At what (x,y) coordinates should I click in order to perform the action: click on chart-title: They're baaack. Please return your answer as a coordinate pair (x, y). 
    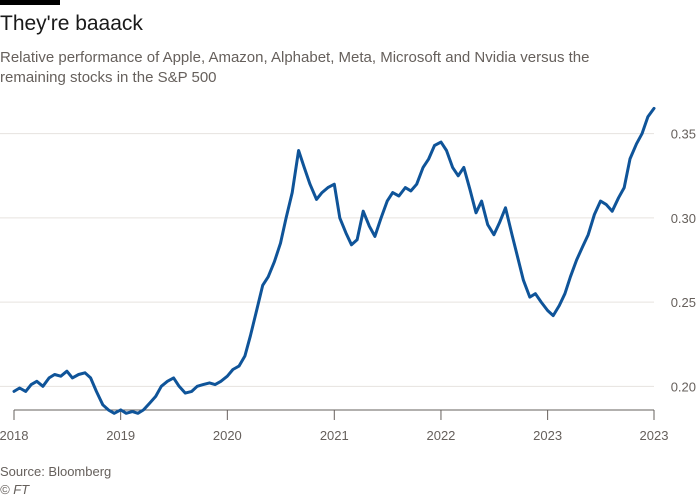
    Looking at the image, I should click on (71, 23).